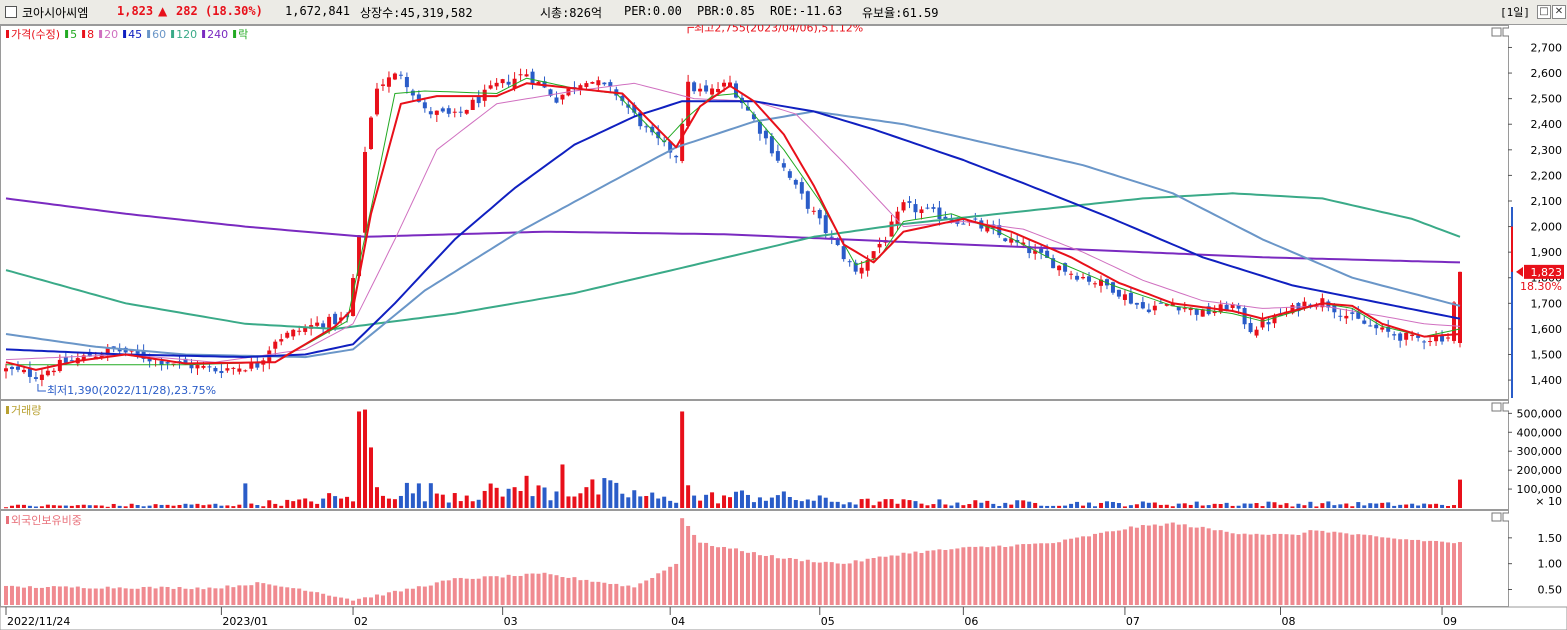 This screenshot has height=630, width=1567. Describe the element at coordinates (101, 34) in the screenshot. I see `legend-swatch` at that location.